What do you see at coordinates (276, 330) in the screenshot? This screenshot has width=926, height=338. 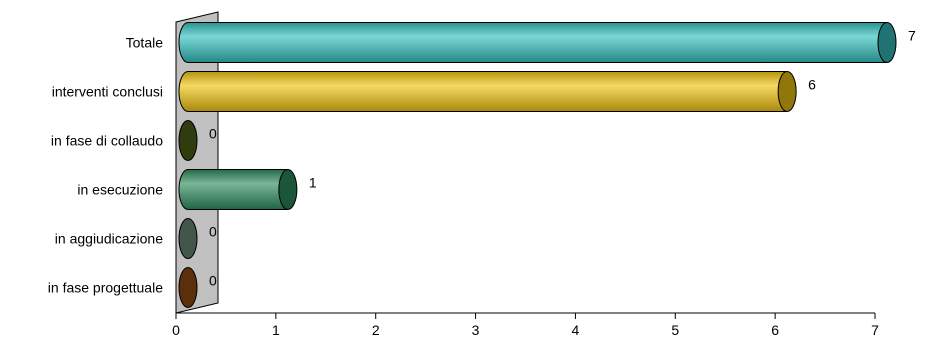 I see `x-tick-label: 1` at bounding box center [276, 330].